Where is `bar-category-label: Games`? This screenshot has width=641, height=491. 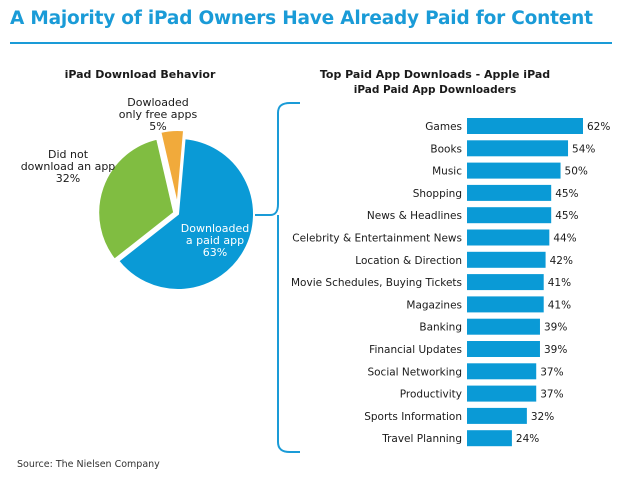
bar-category-label: Games is located at coordinates (443, 127).